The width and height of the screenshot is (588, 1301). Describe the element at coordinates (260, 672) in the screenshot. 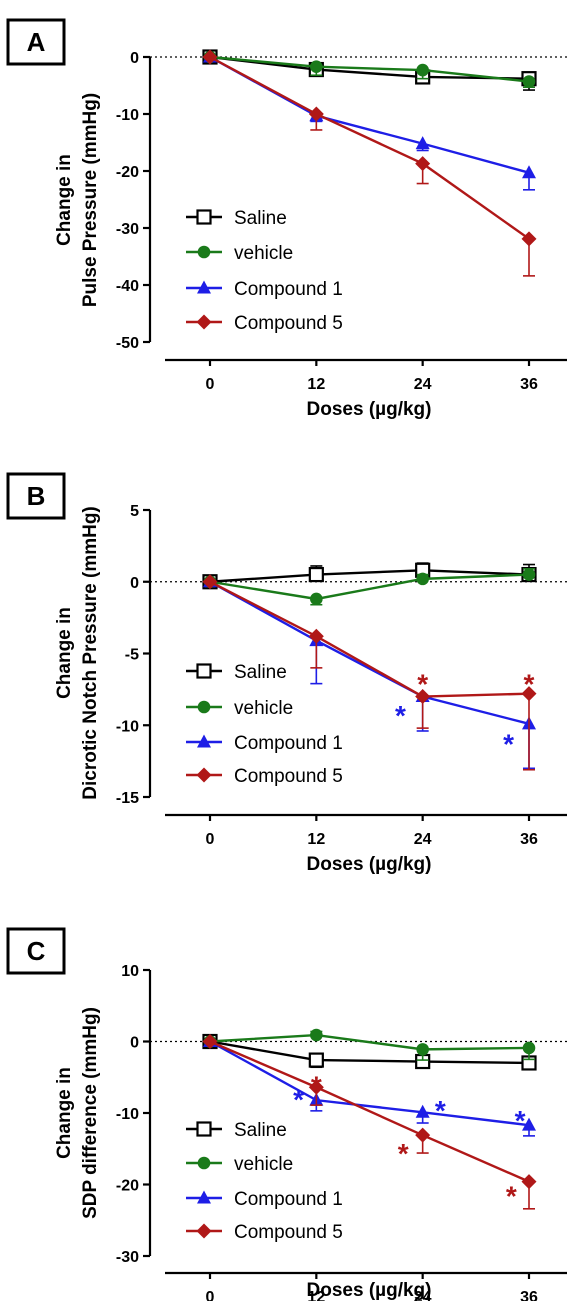

I see `legend-label: Saline` at that location.